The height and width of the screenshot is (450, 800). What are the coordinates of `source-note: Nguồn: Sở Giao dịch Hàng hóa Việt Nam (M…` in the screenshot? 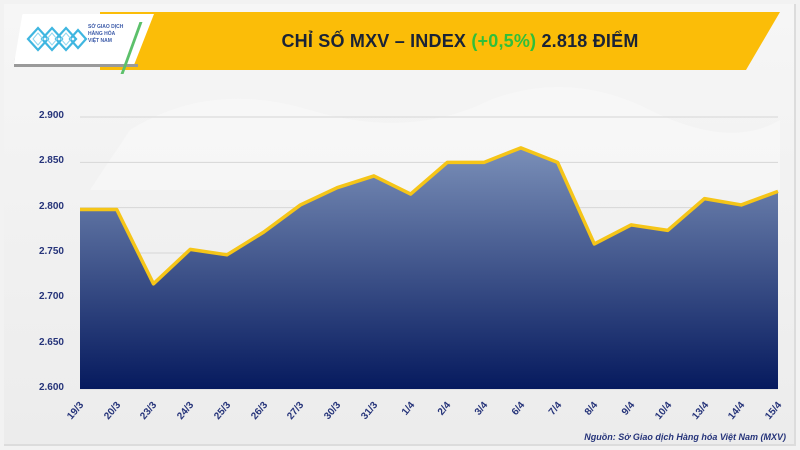 It's located at (685, 437).